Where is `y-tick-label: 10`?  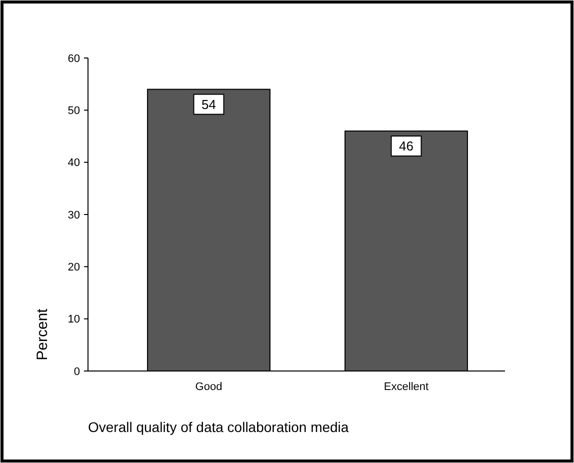
y-tick-label: 10 is located at coordinates (74, 320).